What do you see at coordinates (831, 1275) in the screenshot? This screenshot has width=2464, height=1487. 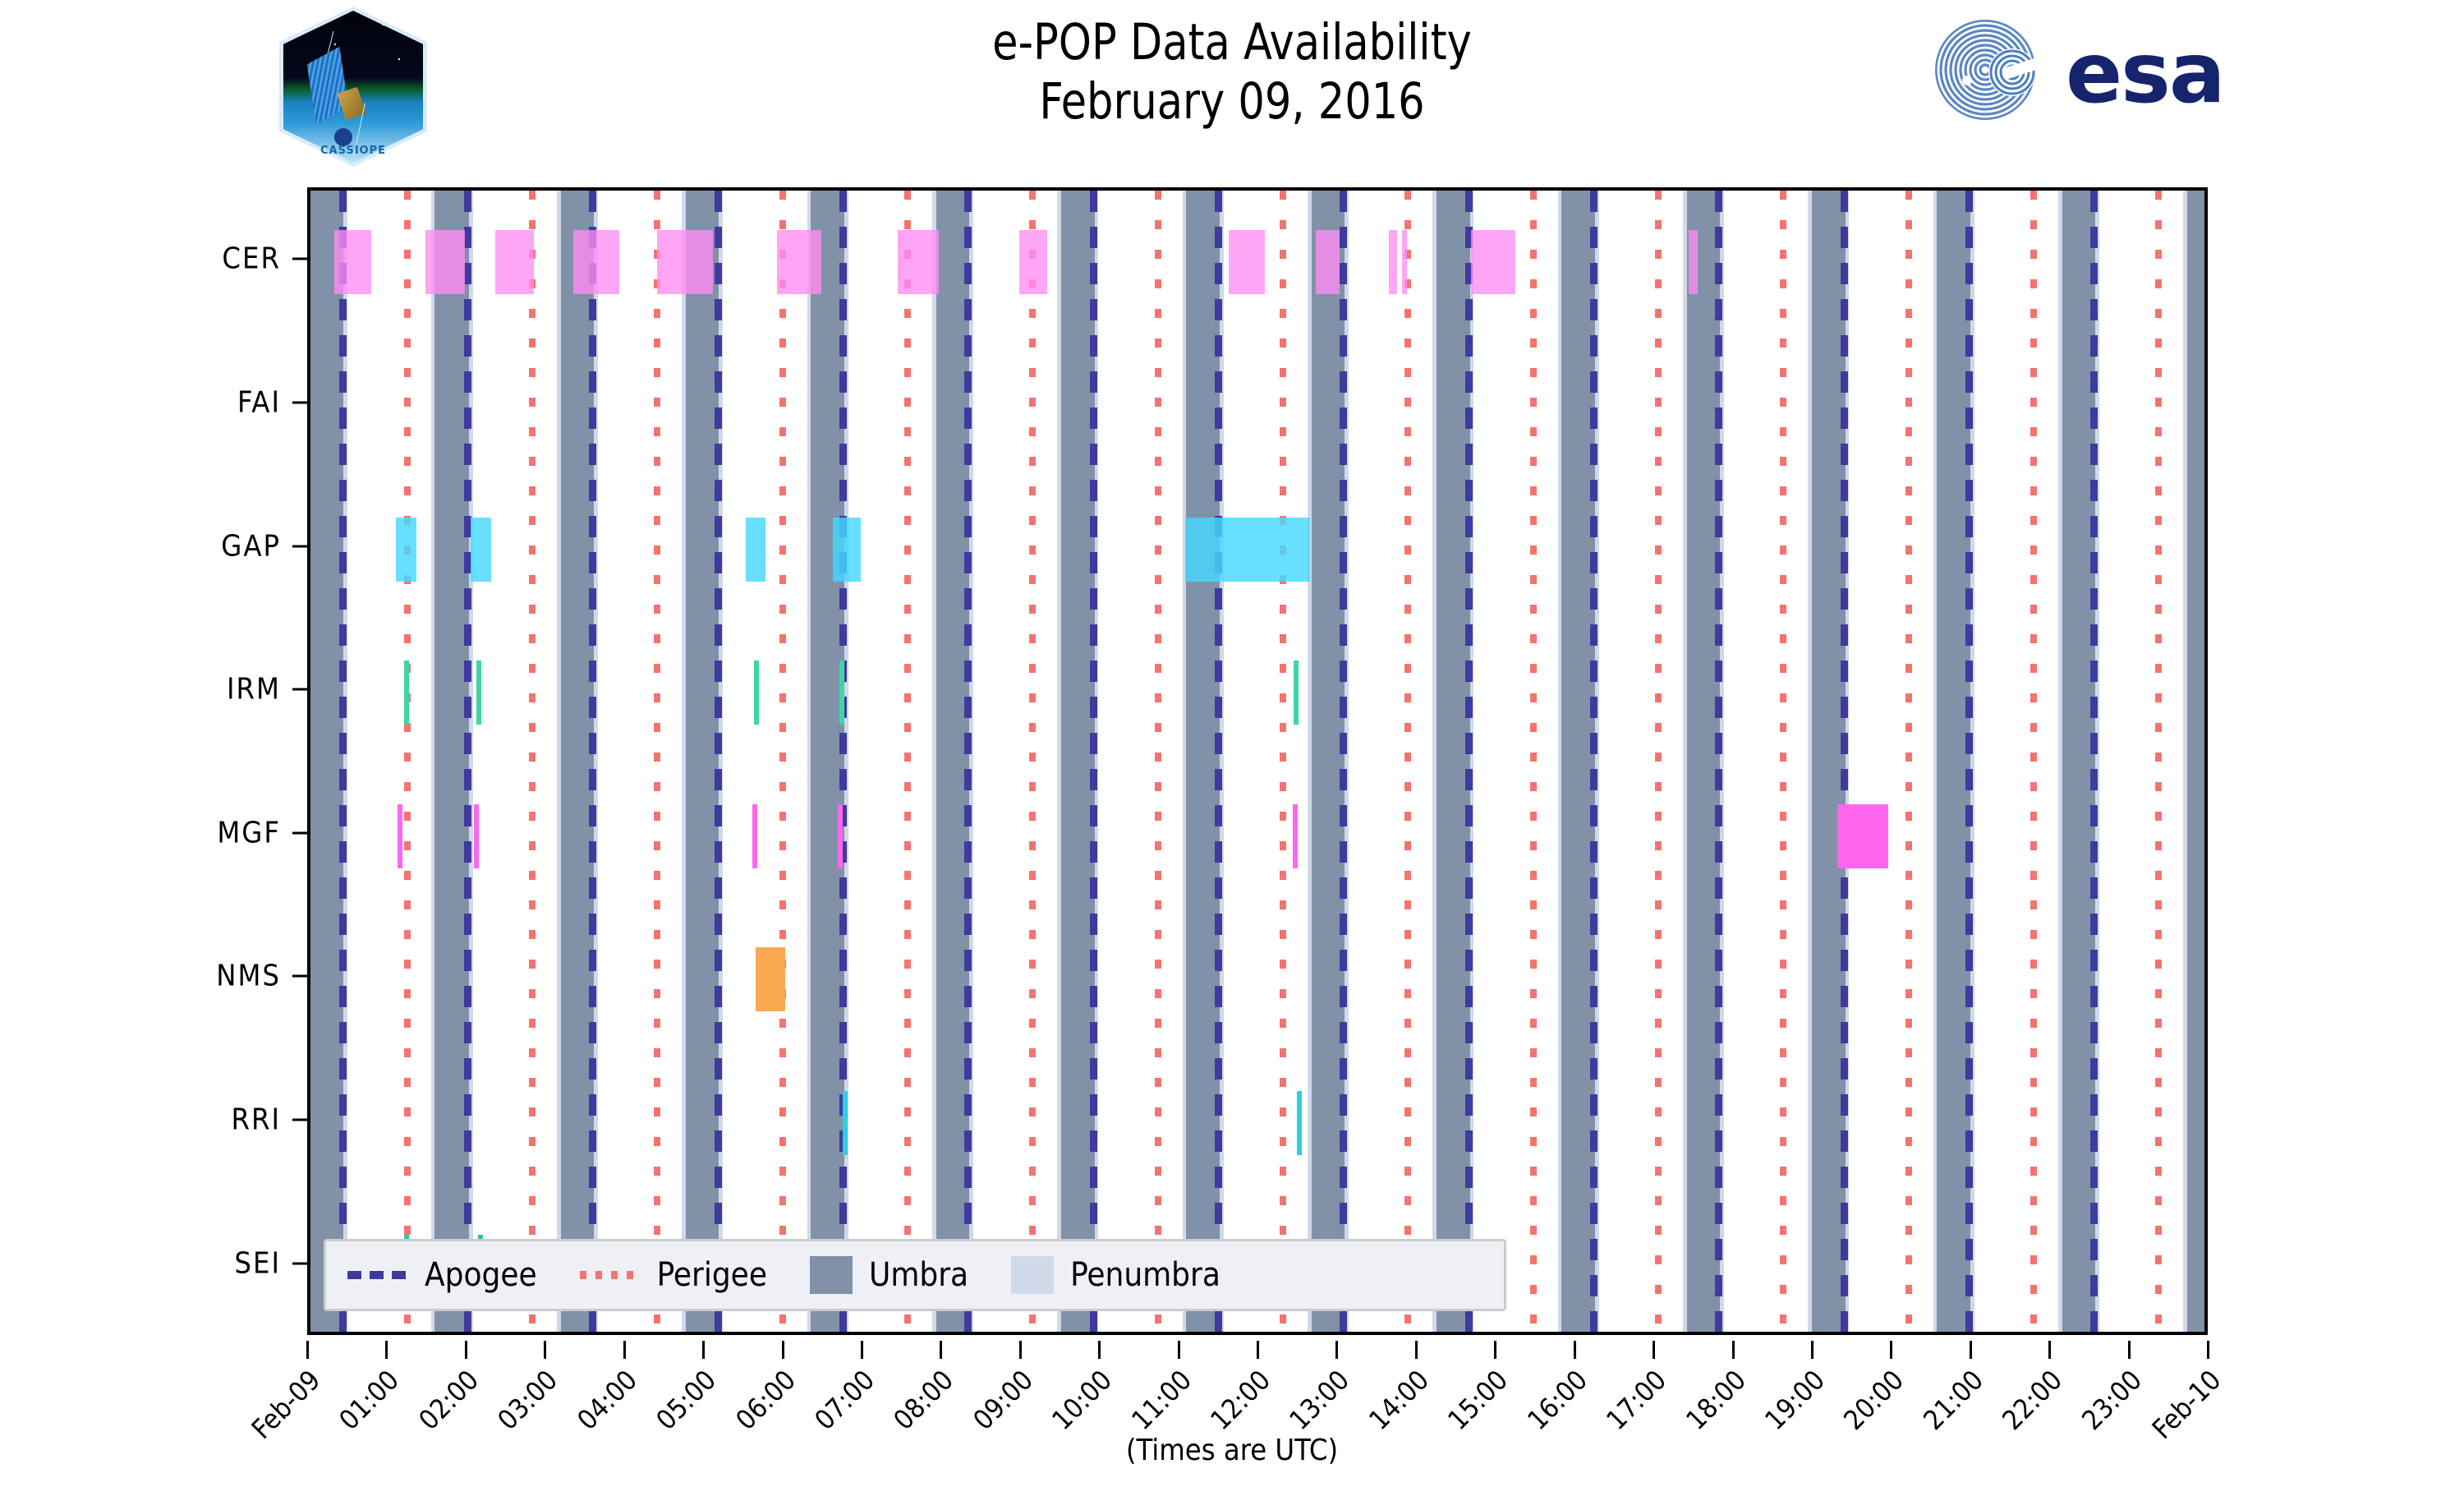 I see `umbra-box-swatch` at bounding box center [831, 1275].